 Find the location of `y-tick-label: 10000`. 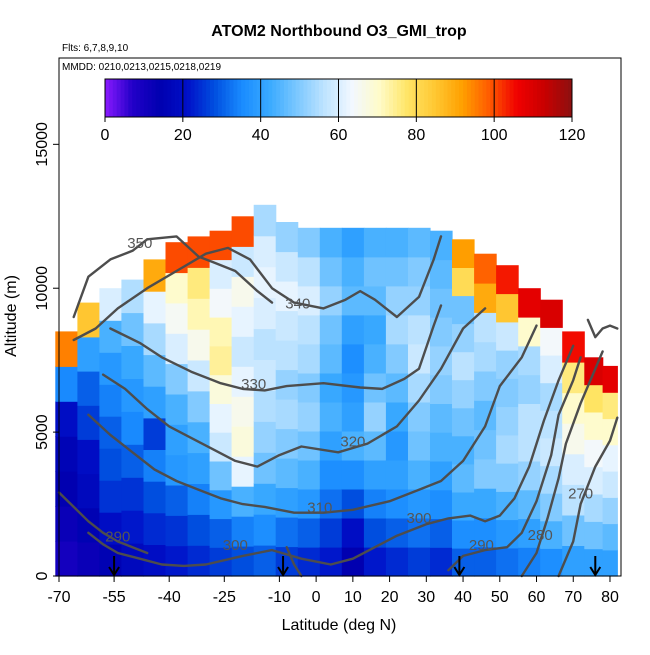

y-tick-label: 10000 is located at coordinates (42, 288).